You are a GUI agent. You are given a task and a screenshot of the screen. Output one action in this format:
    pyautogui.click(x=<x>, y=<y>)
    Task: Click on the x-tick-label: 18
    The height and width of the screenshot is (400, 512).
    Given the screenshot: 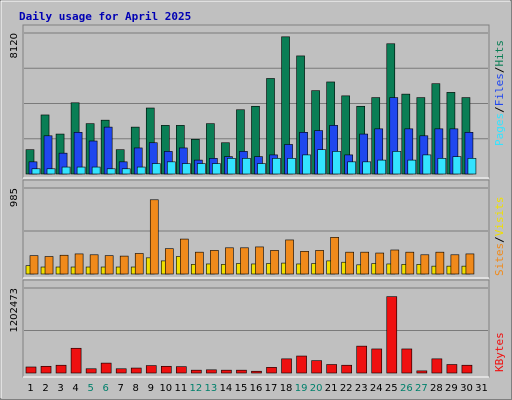 What is the action you would take?
    pyautogui.click(x=286, y=388)
    